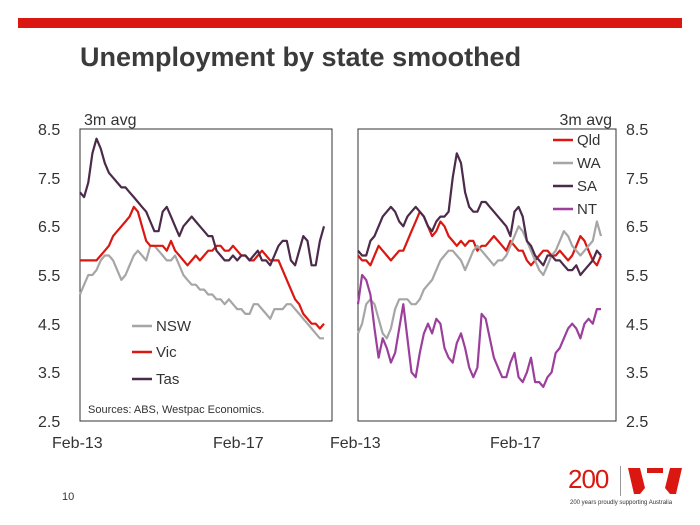 The image size is (700, 525). Describe the element at coordinates (49, 227) in the screenshot. I see `left-y-tick: 6.5` at that location.